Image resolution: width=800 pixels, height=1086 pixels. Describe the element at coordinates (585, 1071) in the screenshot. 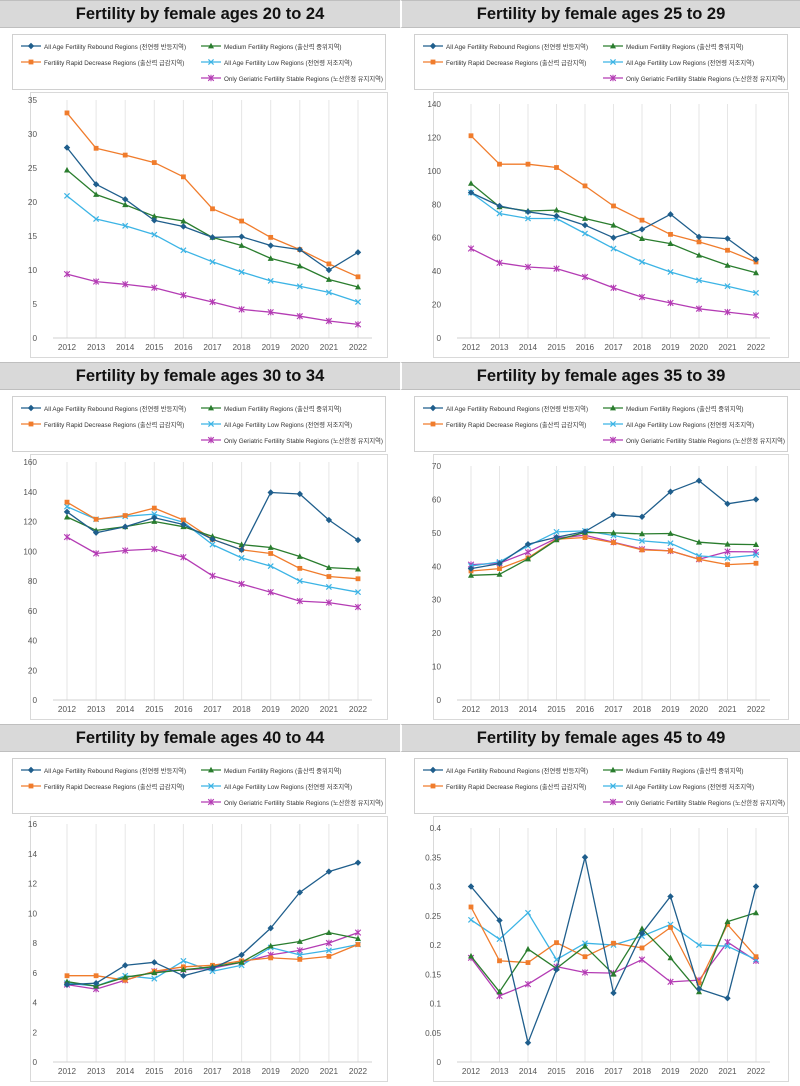

I see `x-tick-label: 2016` at that location.